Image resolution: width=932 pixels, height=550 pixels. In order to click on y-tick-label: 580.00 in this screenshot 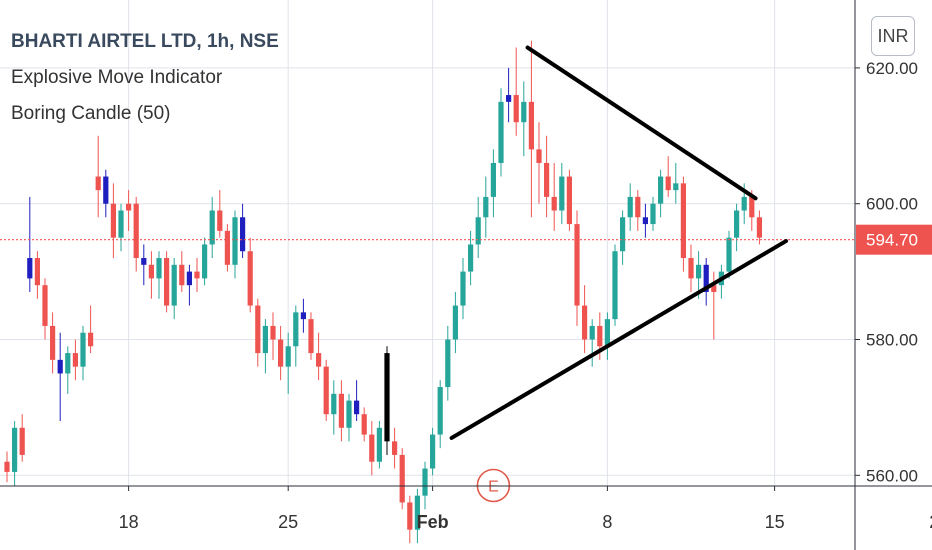, I will do `click(892, 340)`.